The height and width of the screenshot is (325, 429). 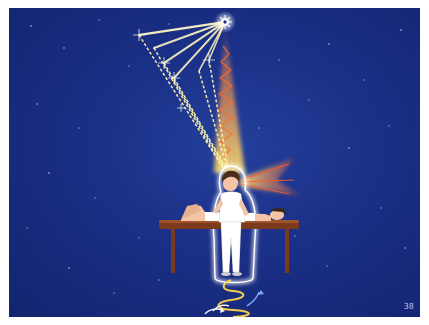 I want to click on healer-aura-outline, so click(x=234, y=224).